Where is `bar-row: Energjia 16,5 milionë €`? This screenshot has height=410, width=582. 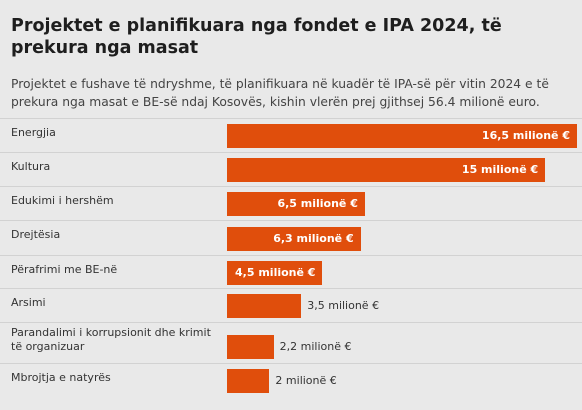 bar-row: Energjia 16,5 milionë € is located at coordinates (291, 135).